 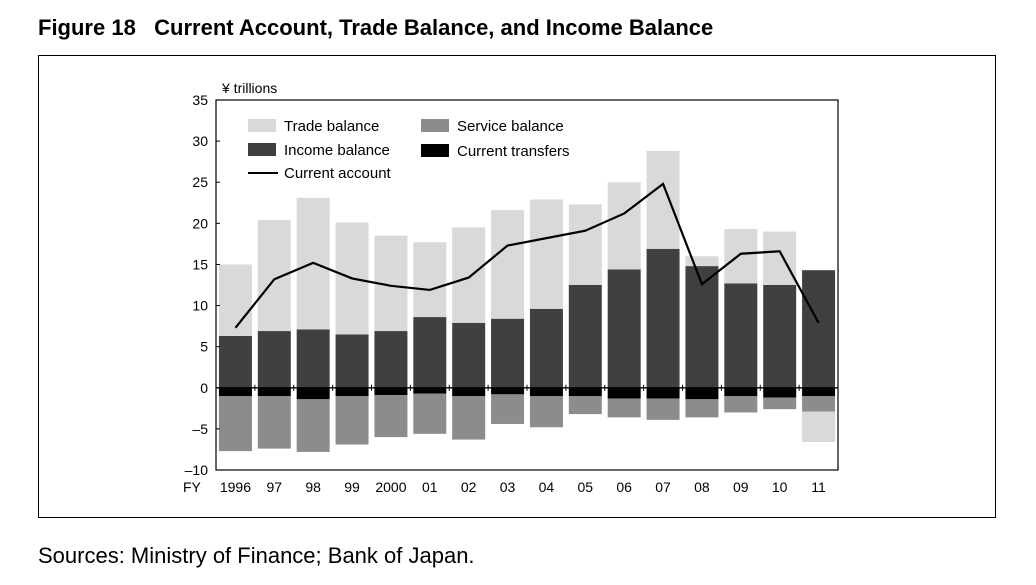 What do you see at coordinates (435, 150) in the screenshot?
I see `legend-swatch-current-transfers` at bounding box center [435, 150].